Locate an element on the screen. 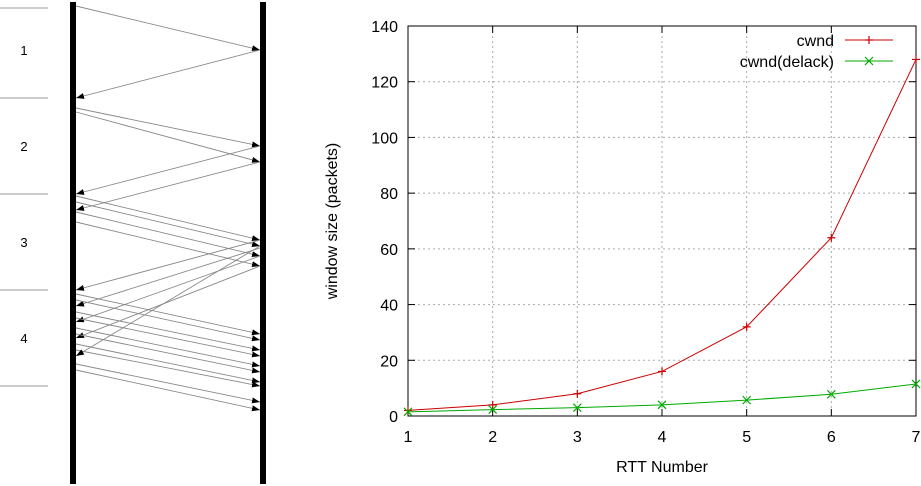 The image size is (921, 486). x-tick-label: 3 is located at coordinates (577, 437).